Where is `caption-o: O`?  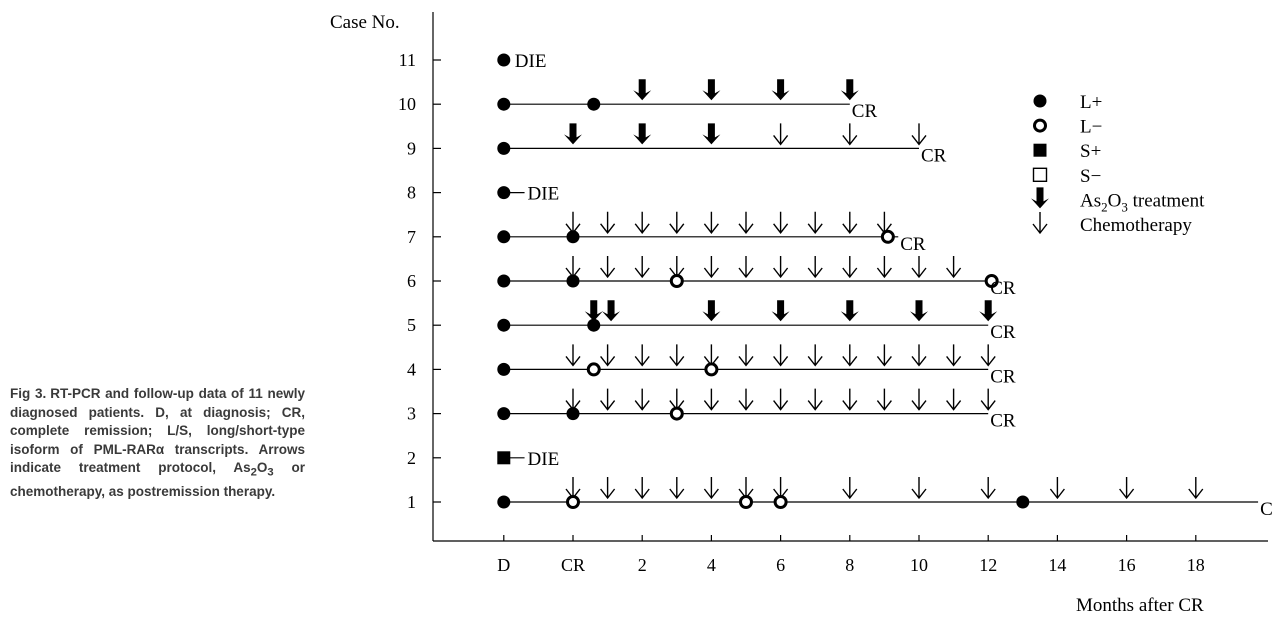
caption-o: O is located at coordinates (262, 468).